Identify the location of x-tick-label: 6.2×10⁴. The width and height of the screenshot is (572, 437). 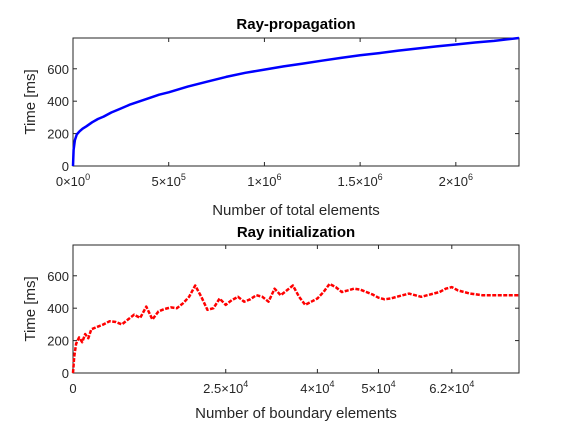
(451, 387).